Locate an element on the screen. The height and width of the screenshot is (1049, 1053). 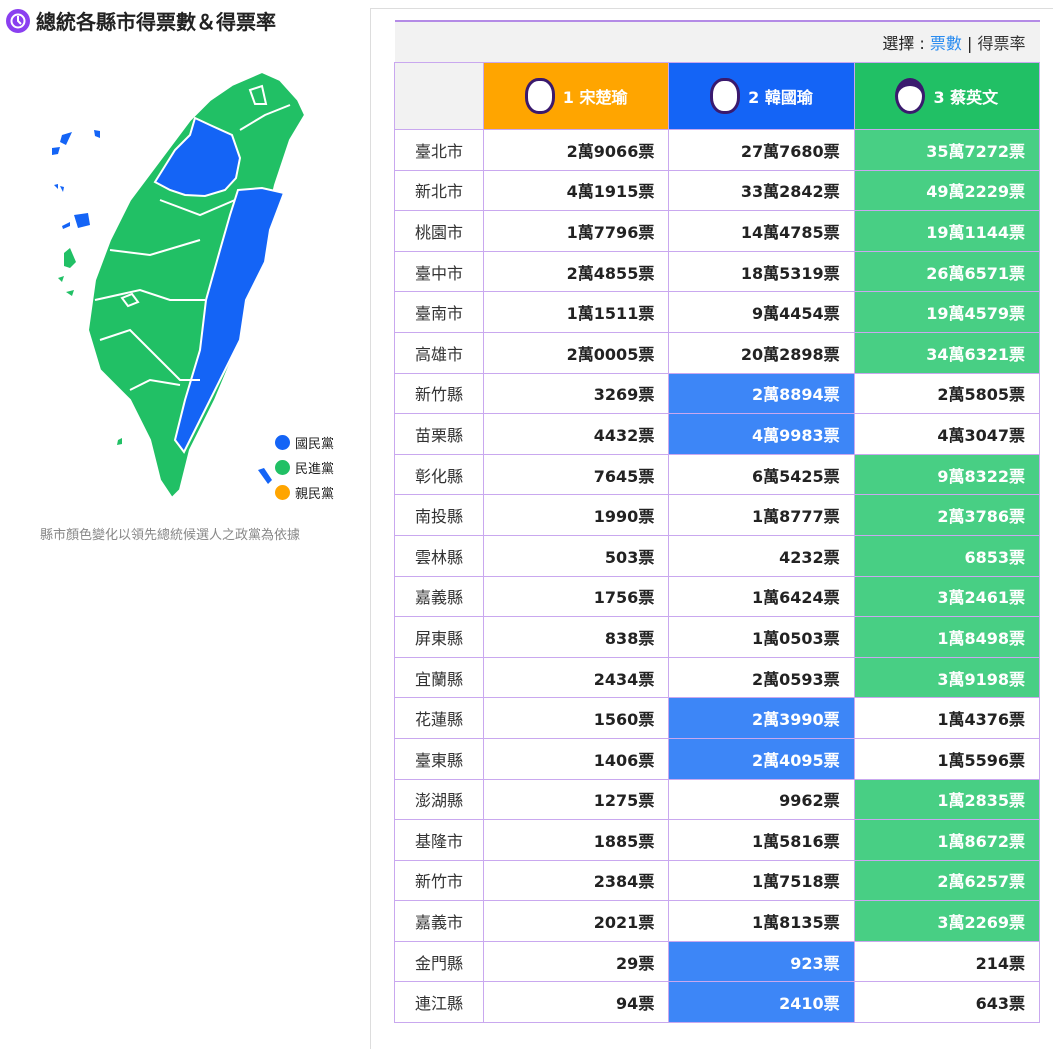
table-row: 臺中市 2萬4855票 18萬5319票 26萬6571票 is located at coordinates (717, 271).